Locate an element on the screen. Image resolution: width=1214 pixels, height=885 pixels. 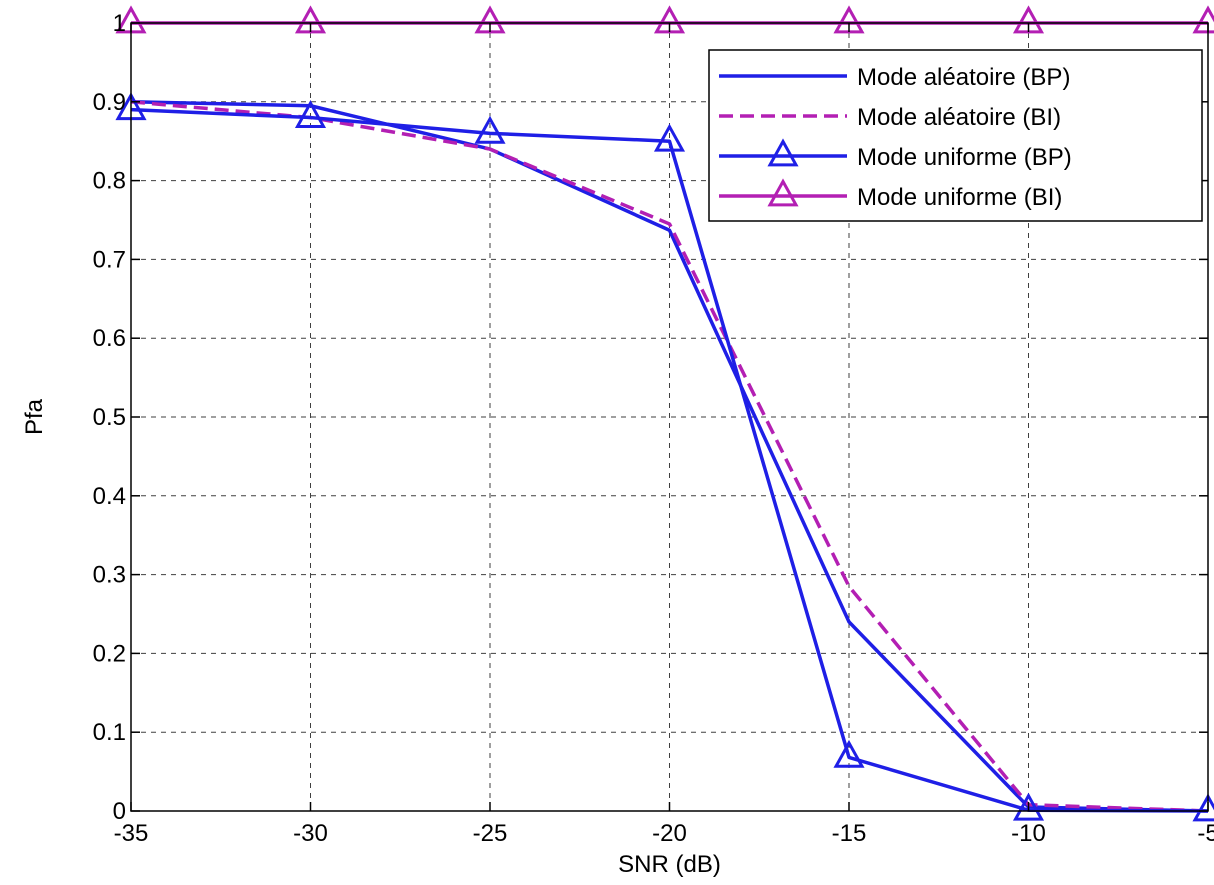
y-tick-label: 0.2 is located at coordinates (109, 653).